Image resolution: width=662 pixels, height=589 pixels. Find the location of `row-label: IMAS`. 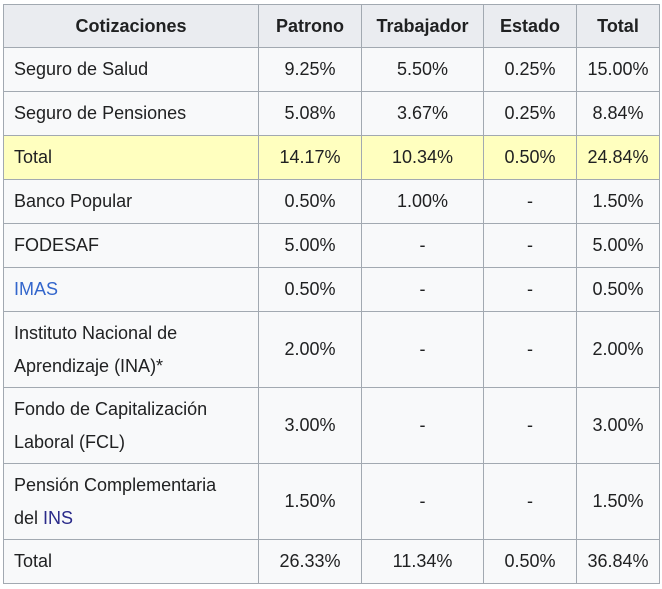

row-label: IMAS is located at coordinates (131, 289).